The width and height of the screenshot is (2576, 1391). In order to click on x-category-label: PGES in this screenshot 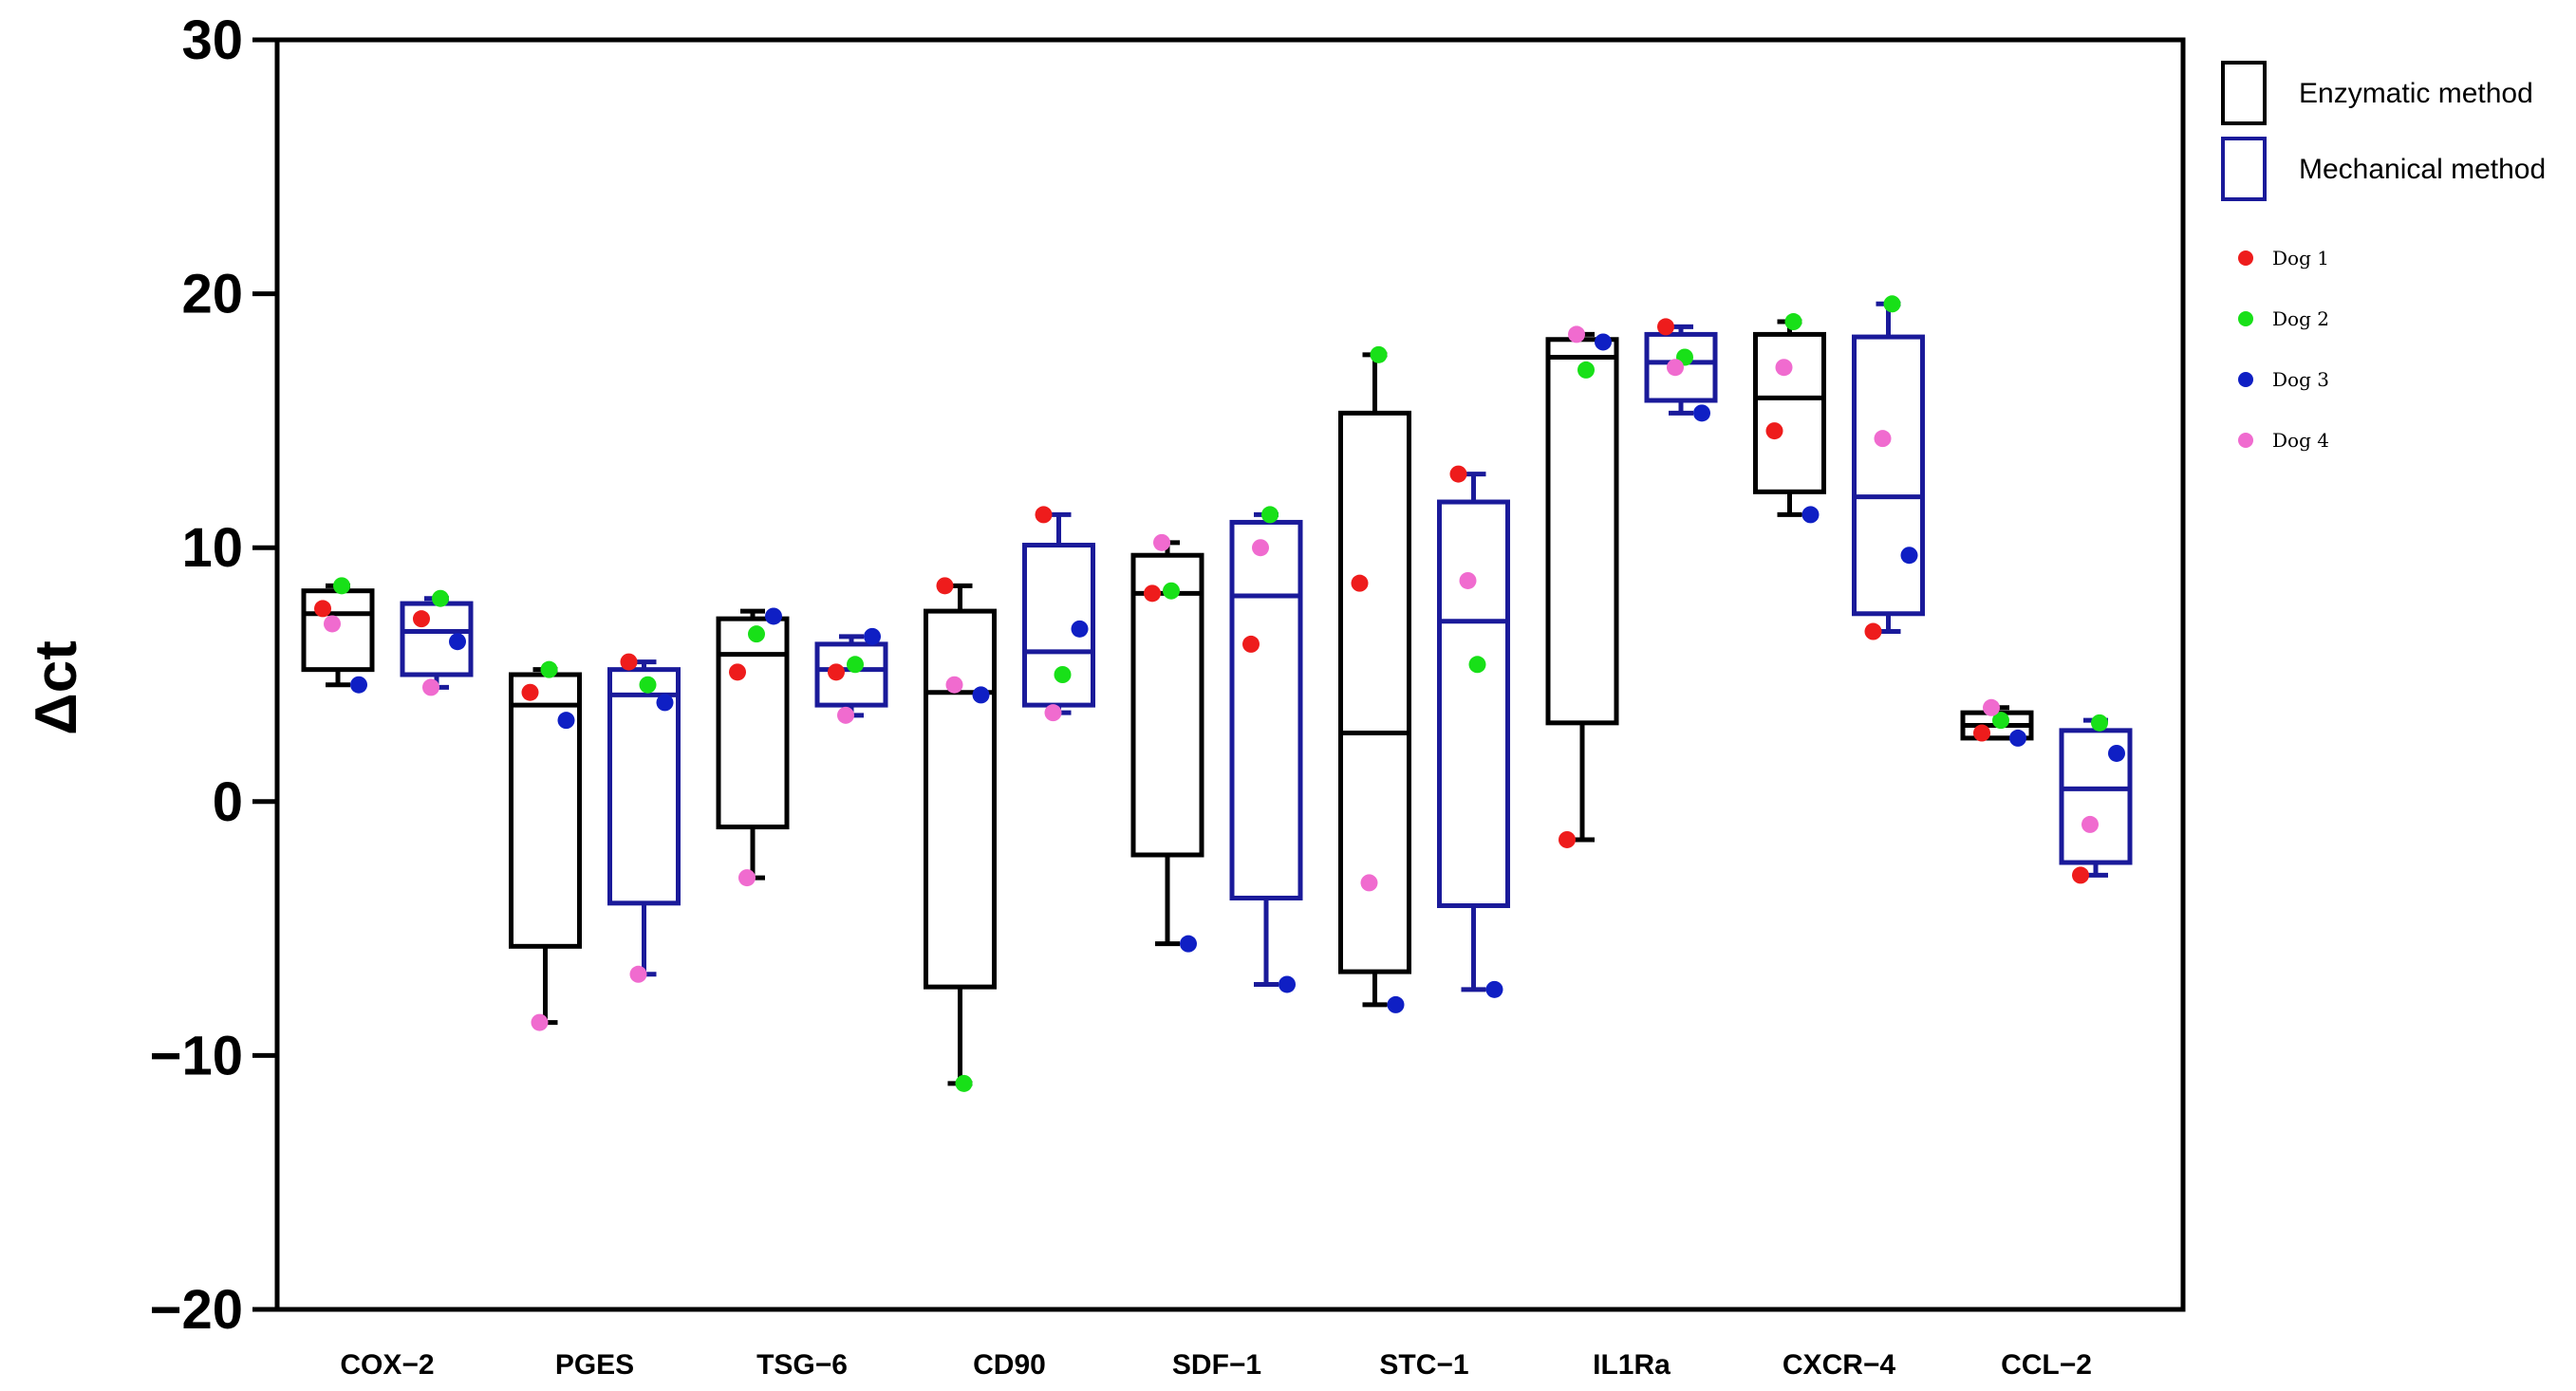, I will do `click(595, 1365)`.